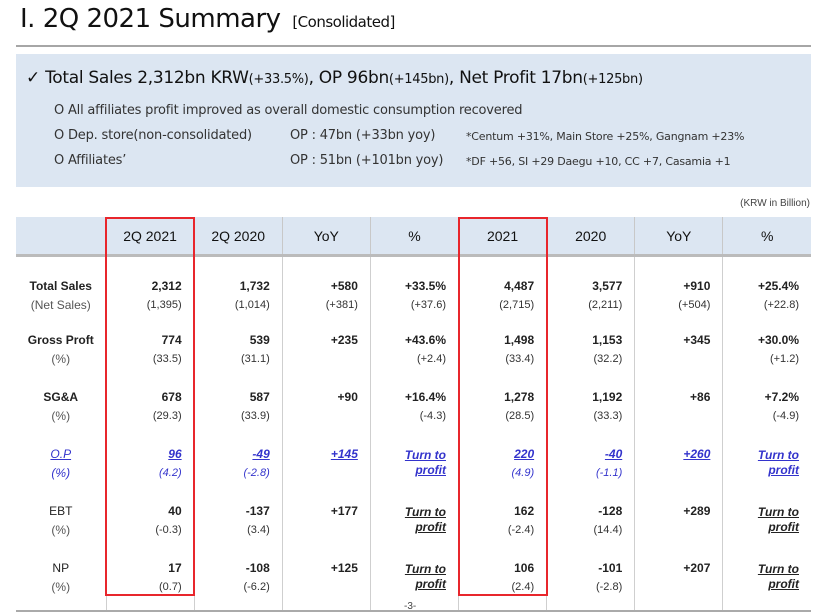 The height and width of the screenshot is (612, 827). What do you see at coordinates (255, 415) in the screenshot?
I see `cell-value-sub: (33.9)` at bounding box center [255, 415].